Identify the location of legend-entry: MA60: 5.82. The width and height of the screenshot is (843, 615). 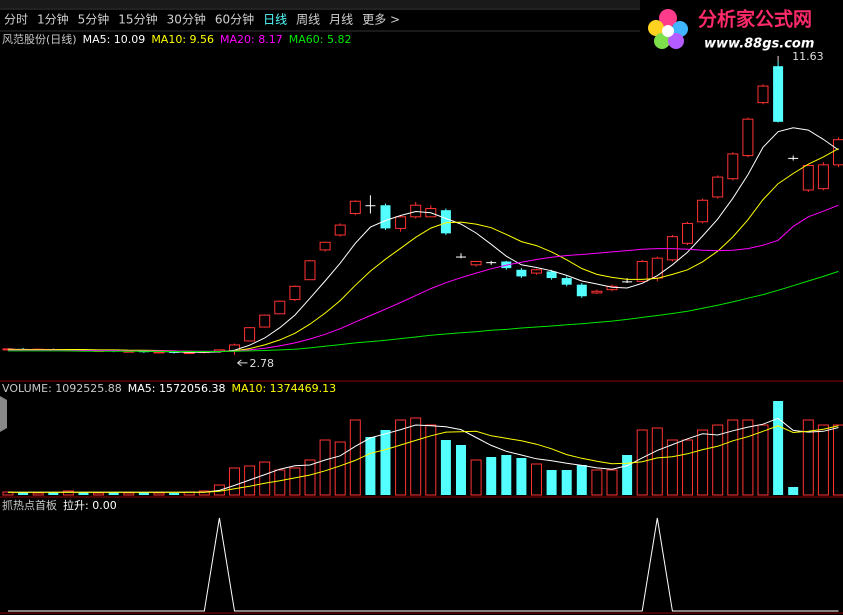
(320, 39).